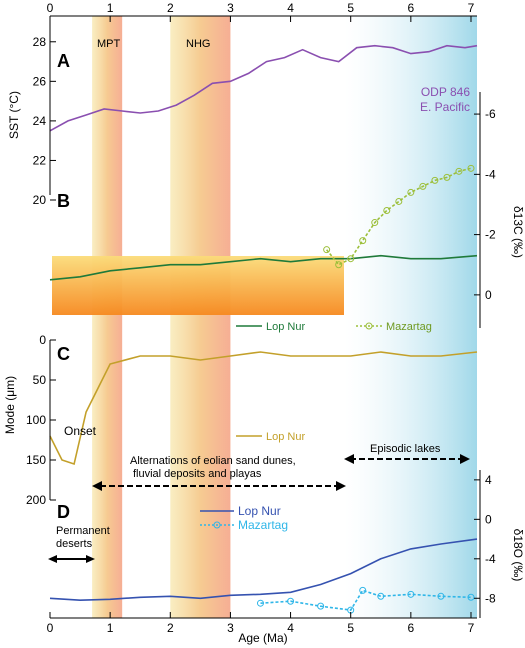 The width and height of the screenshot is (525, 648). Describe the element at coordinates (170, 628) in the screenshot. I see `x-tick-label-bottom-2: 2` at that location.